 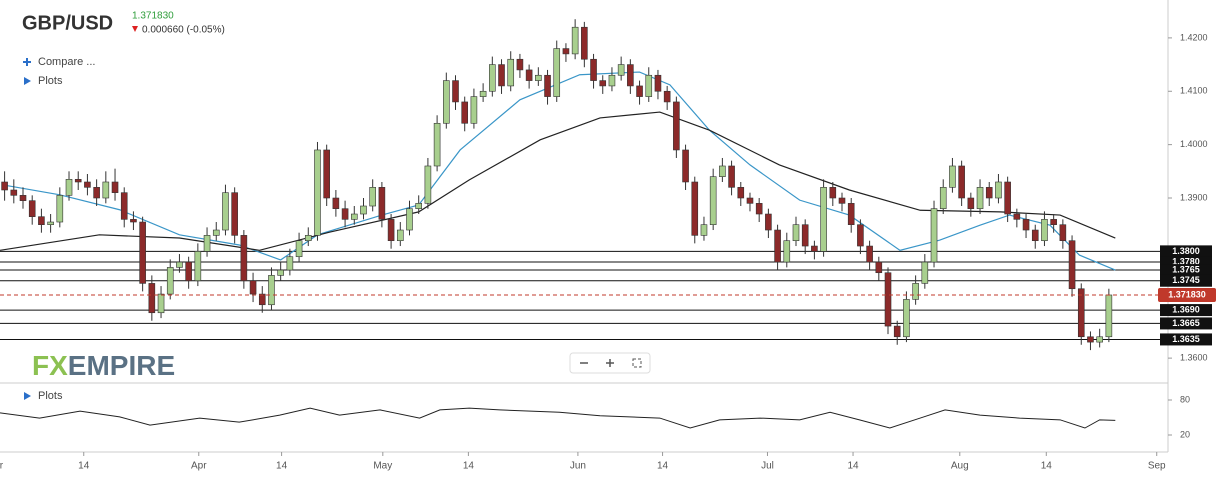 What do you see at coordinates (1186, 280) in the screenshot?
I see `level-label: 1.3745` at bounding box center [1186, 280].